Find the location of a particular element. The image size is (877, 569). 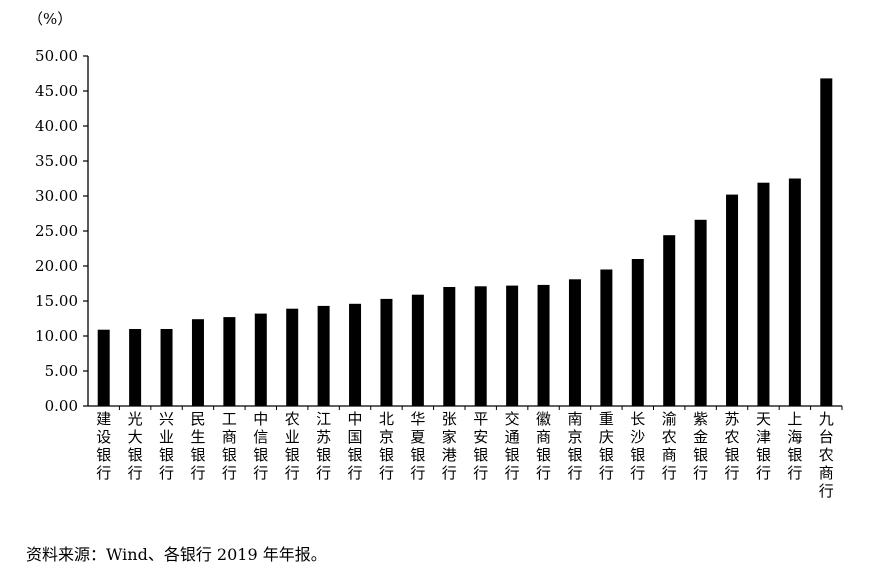

y-tick-label: 10.00 is located at coordinates (56, 336).